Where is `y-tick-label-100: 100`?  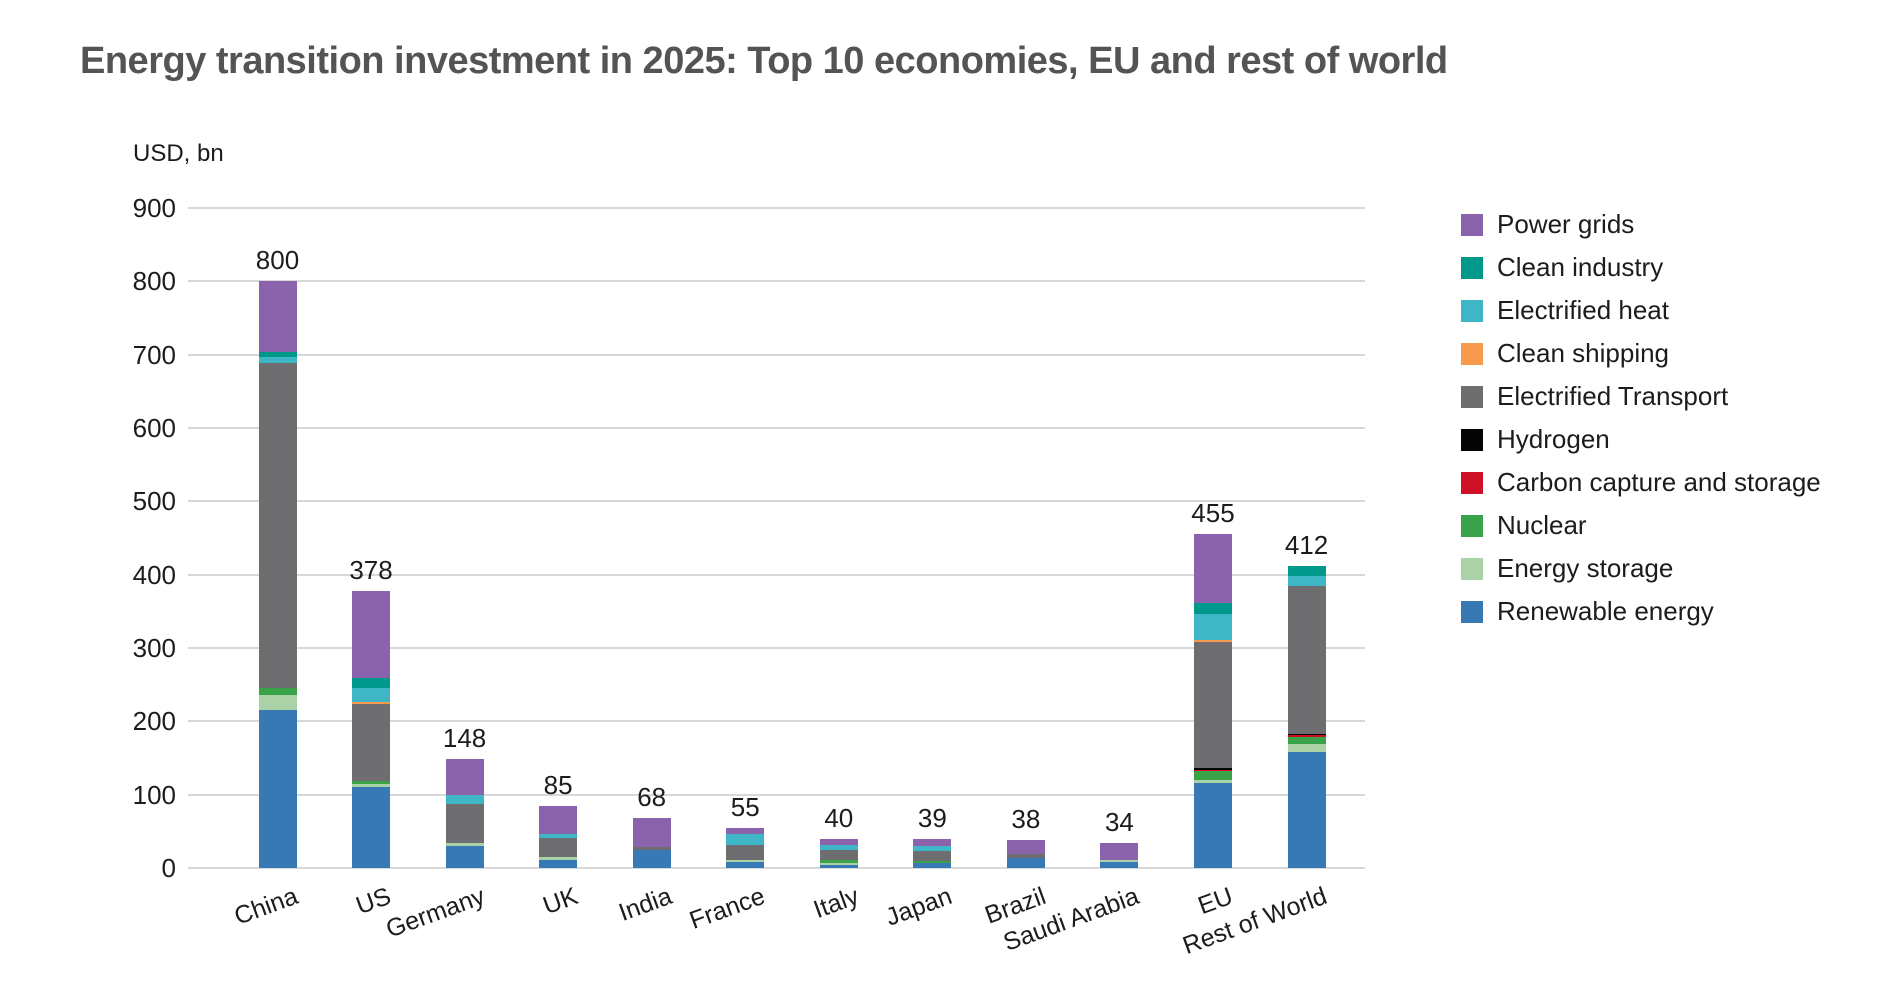
y-tick-label-100: 100 is located at coordinates (154, 794).